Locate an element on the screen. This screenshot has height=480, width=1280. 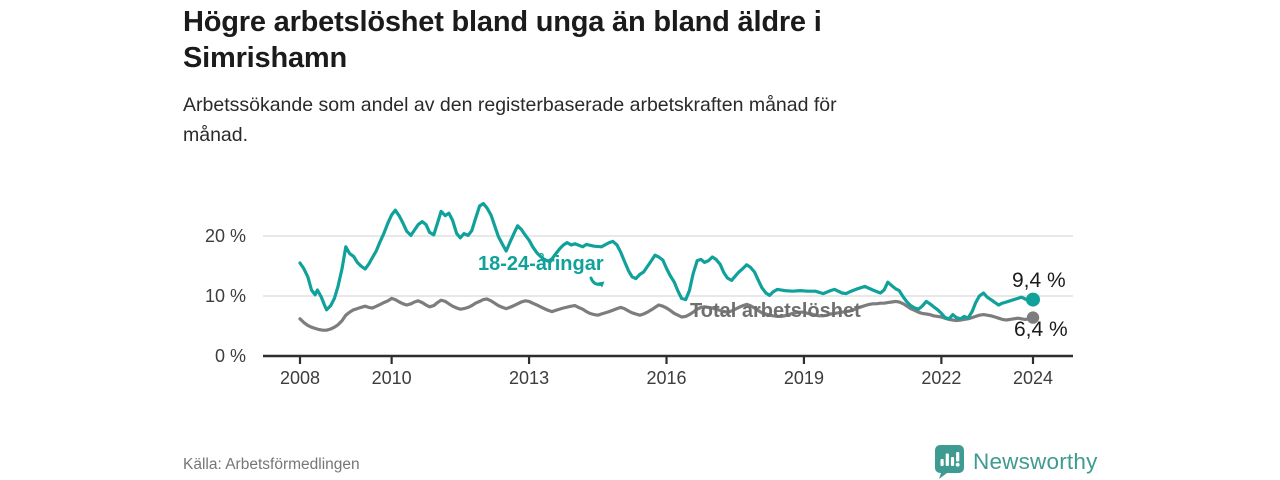
series-end-dot-youth is located at coordinates (1033, 299).